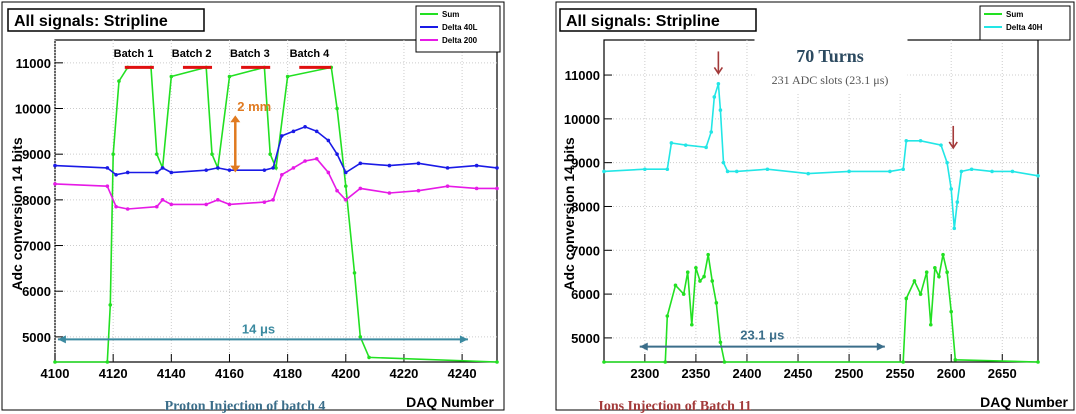 The height and width of the screenshot is (414, 1076). I want to click on right-y-tick-label: 8000, so click(585, 206).